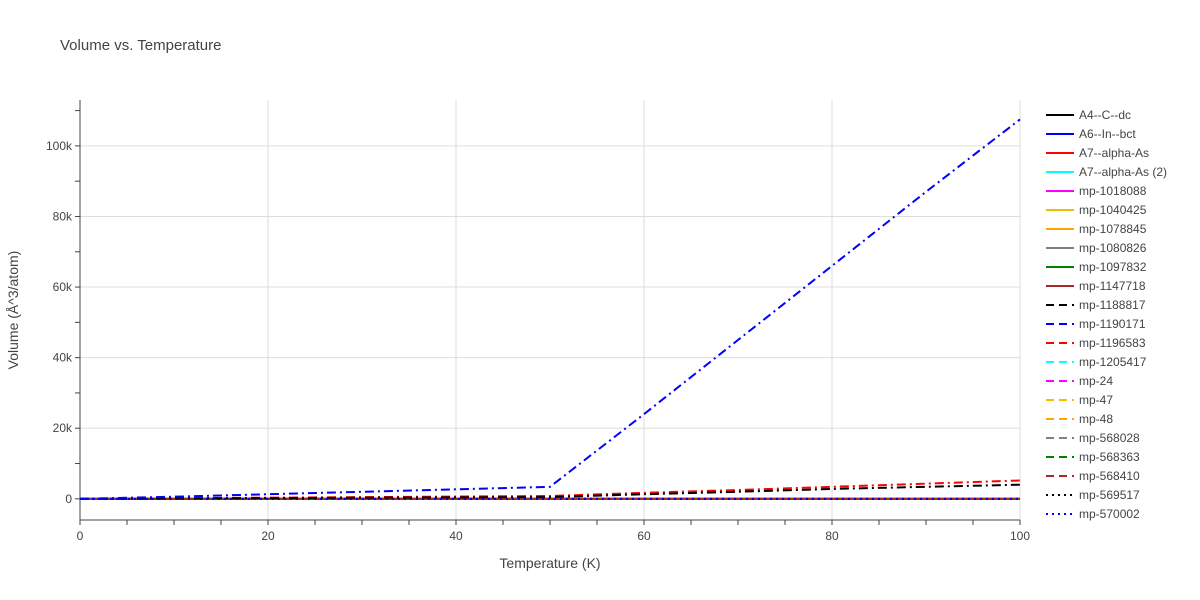 Image resolution: width=1200 pixels, height=600 pixels. I want to click on x-tick-label: 0, so click(80, 536).